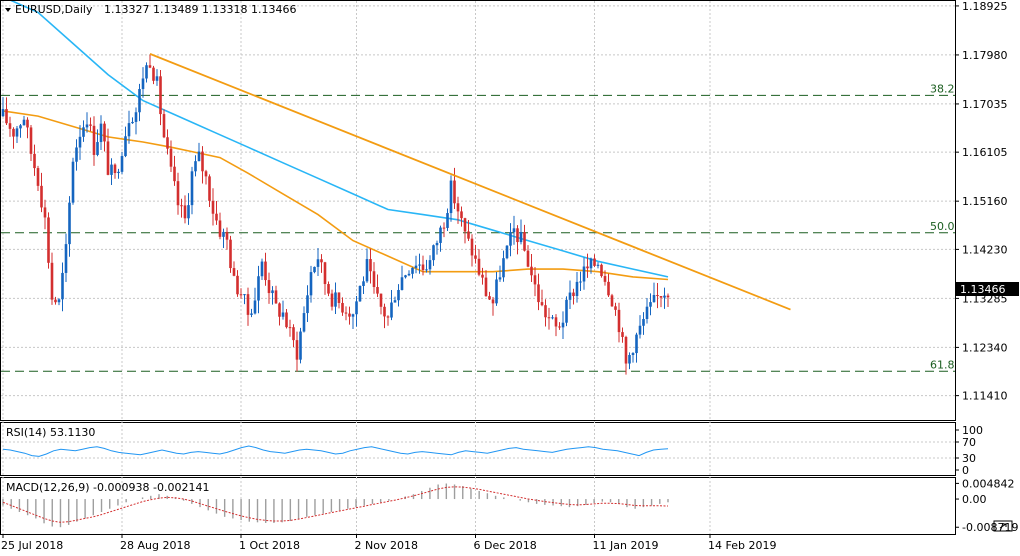  I want to click on date-tick-label: 1 Oct 2018, so click(269, 545).